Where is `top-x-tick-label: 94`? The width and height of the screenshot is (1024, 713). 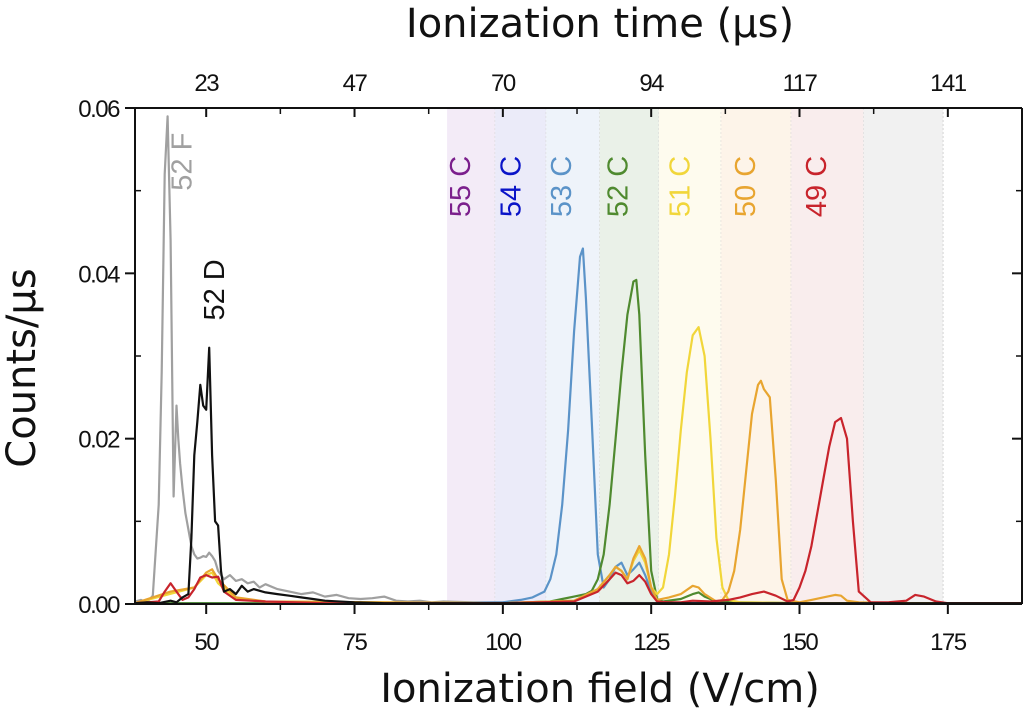
top-x-tick-label: 94 is located at coordinates (651, 83).